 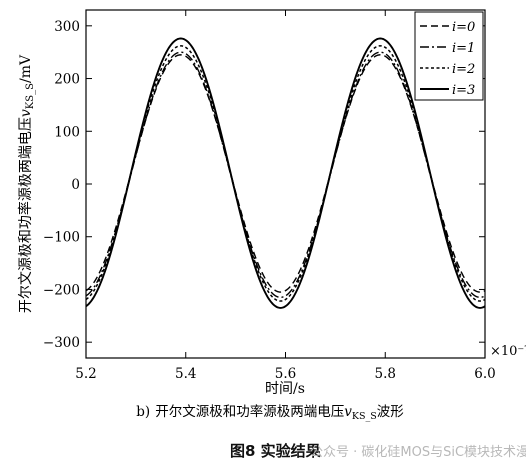 I want to click on x-axis-label: 时间/s, so click(x=285, y=389).